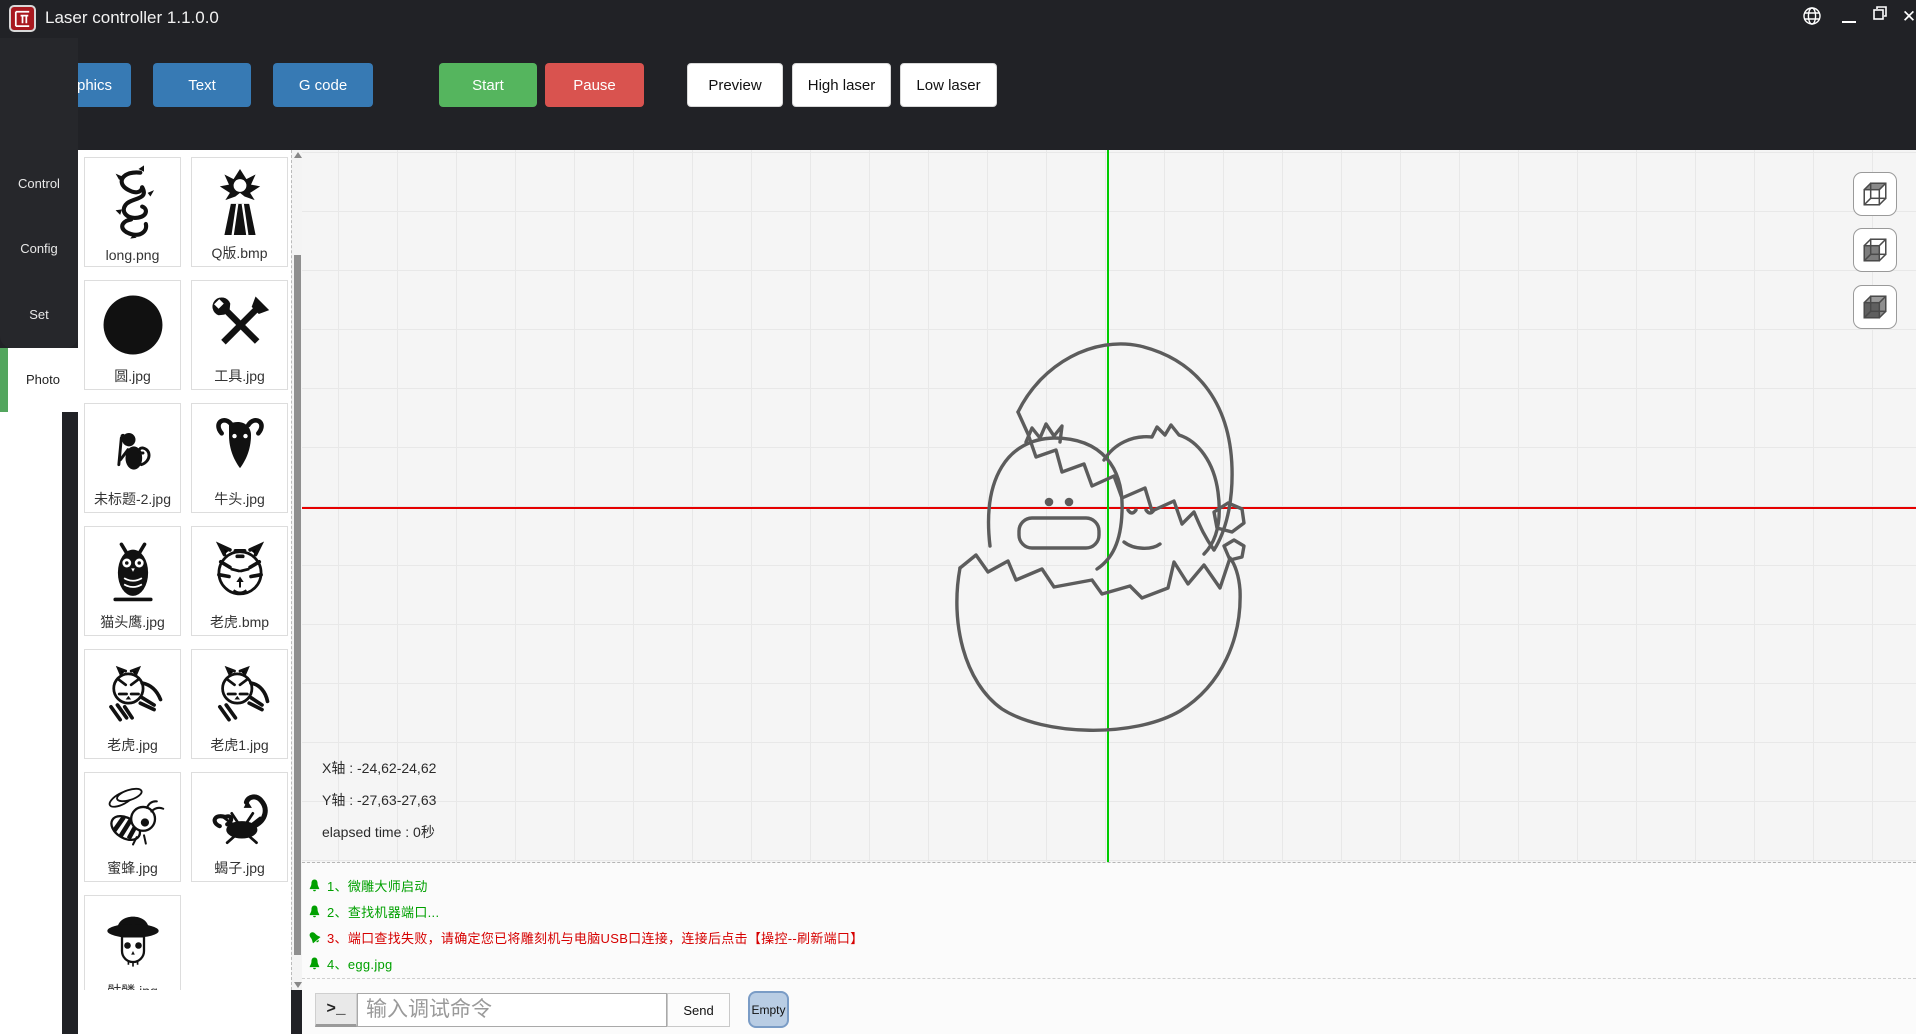 The height and width of the screenshot is (1034, 1916). Describe the element at coordinates (132, 17) in the screenshot. I see `window-title: Laser controller 1.1.0.0` at that location.